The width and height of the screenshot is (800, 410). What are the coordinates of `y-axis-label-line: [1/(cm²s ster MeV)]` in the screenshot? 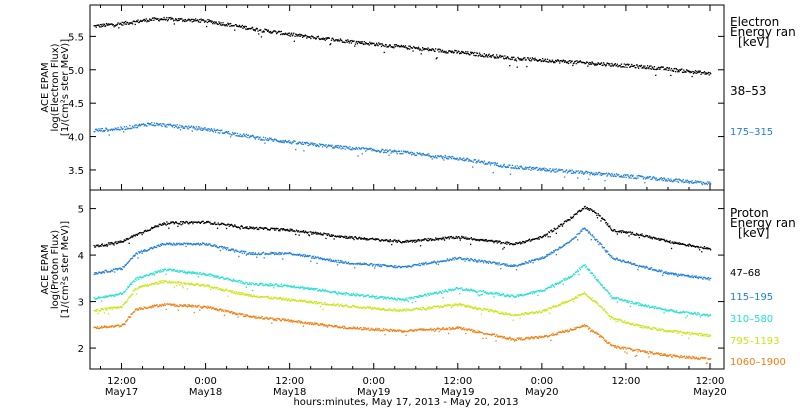 It's located at (65, 87).